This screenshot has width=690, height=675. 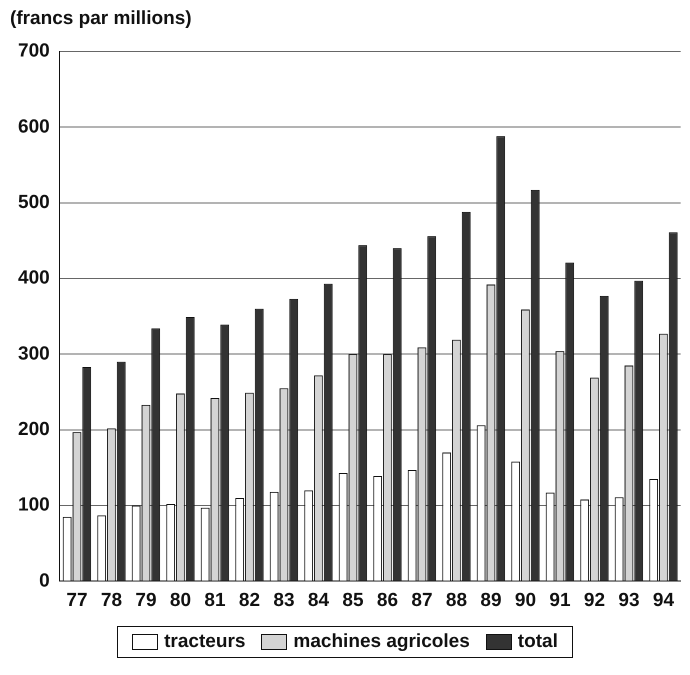 What do you see at coordinates (353, 600) in the screenshot?
I see `x-tick-label: 85` at bounding box center [353, 600].